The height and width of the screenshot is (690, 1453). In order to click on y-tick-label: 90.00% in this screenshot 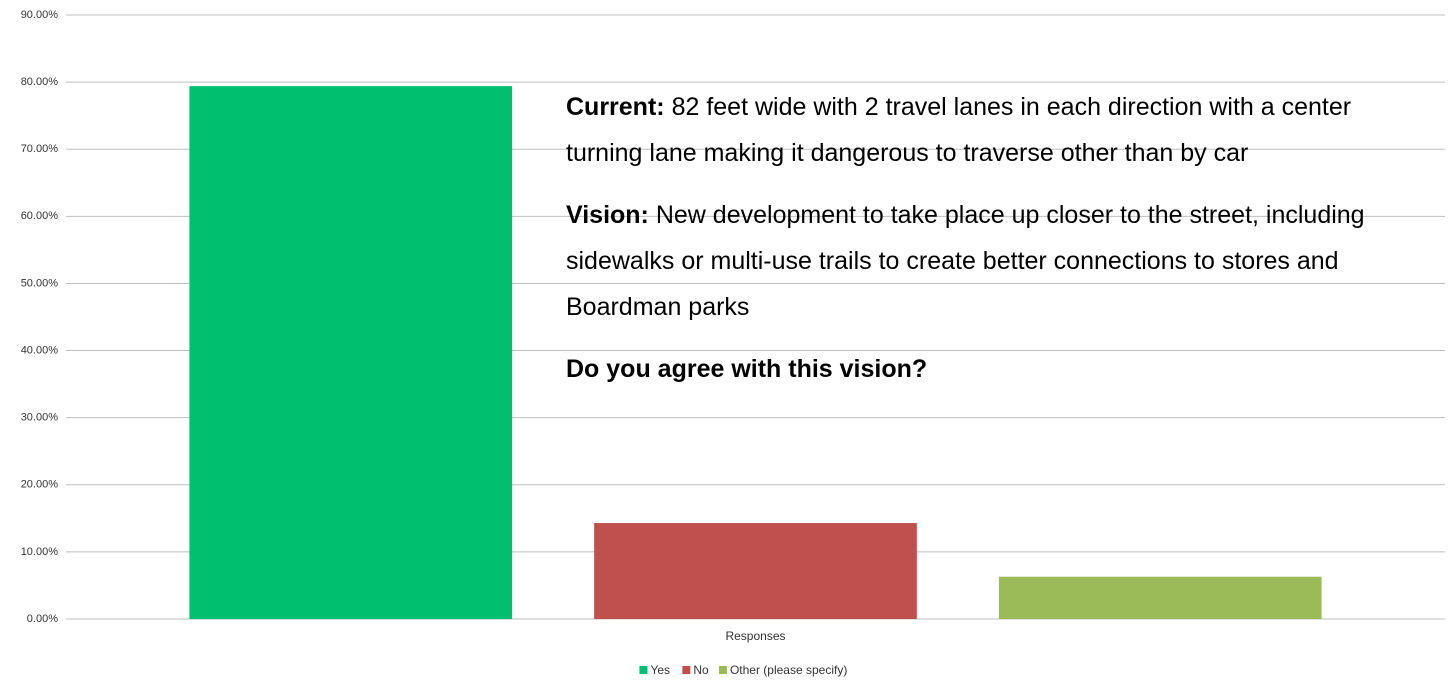, I will do `click(40, 15)`.